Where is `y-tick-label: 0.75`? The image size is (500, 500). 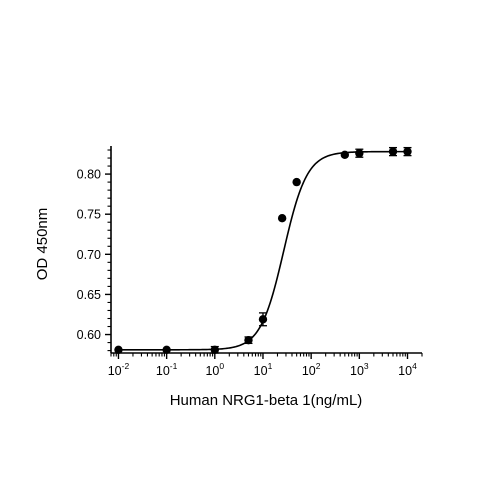
y-tick-label: 0.75 is located at coordinates (89, 215).